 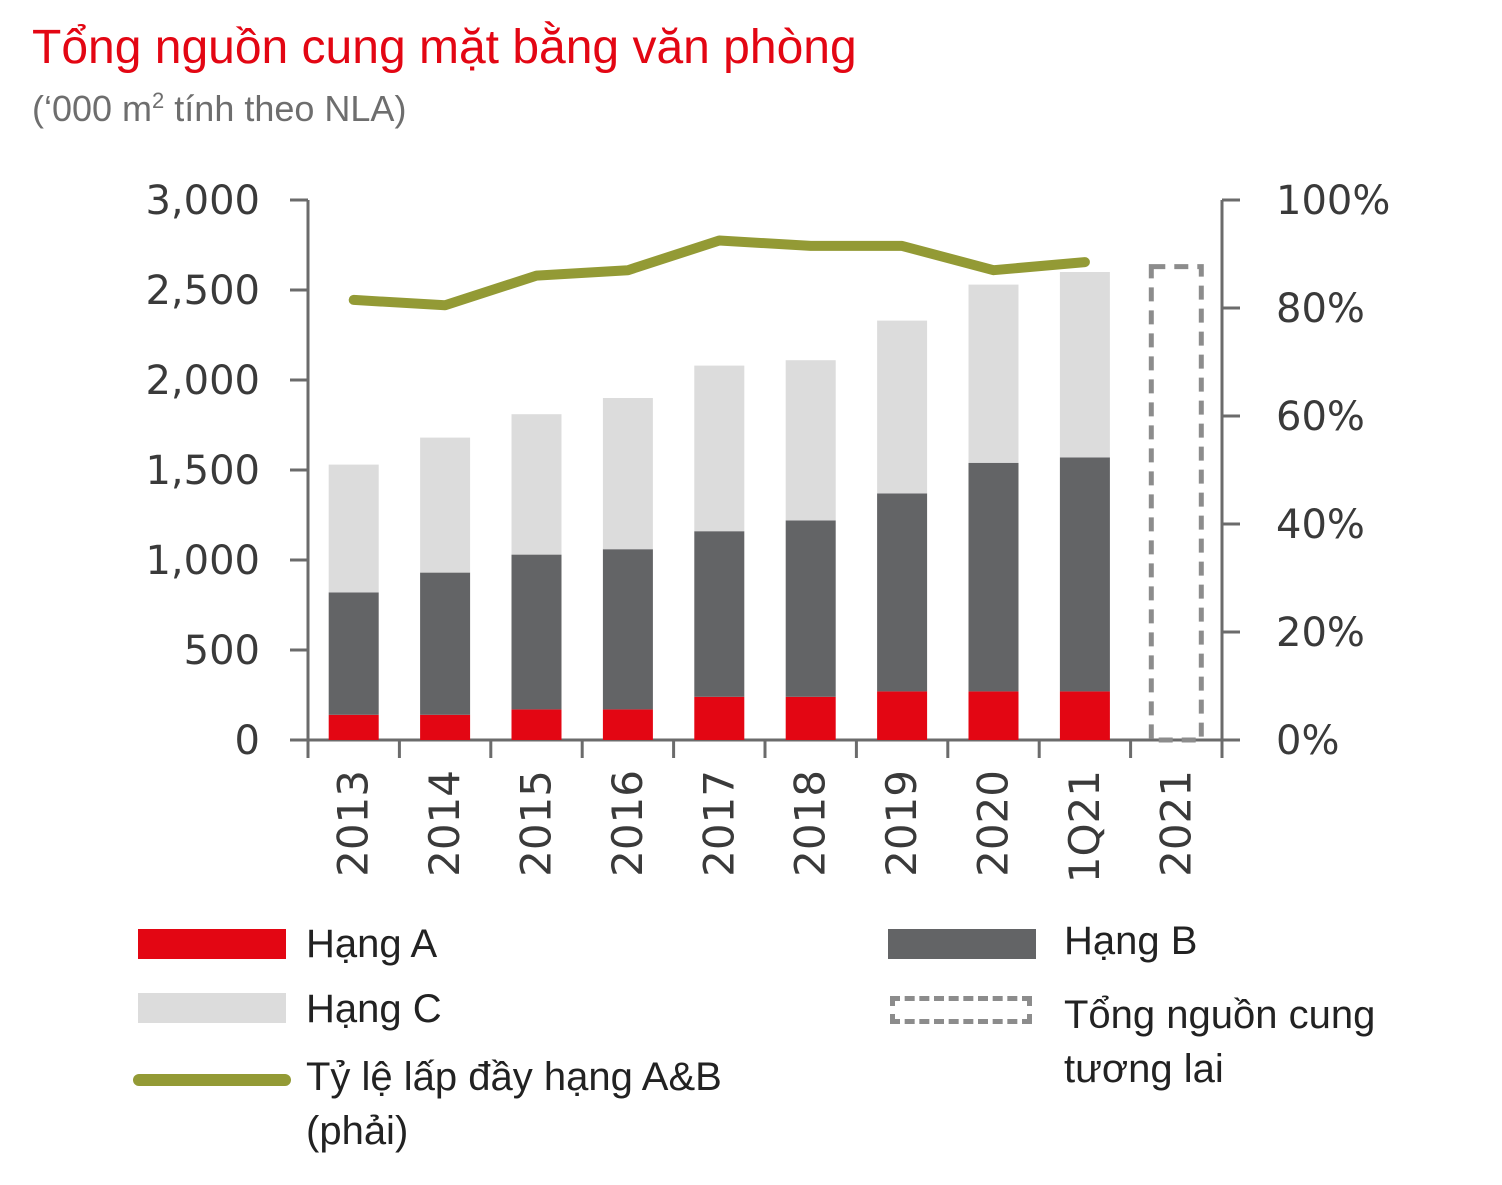 I want to click on y-axis-left-tick-label: 2,500, so click(x=202, y=291).